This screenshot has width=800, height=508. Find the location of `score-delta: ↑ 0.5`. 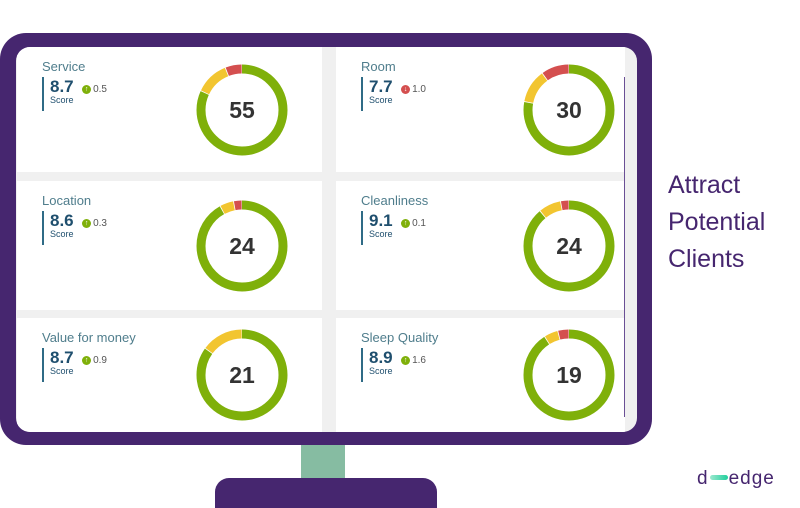

score-delta: ↑ 0.5 is located at coordinates (94, 89).